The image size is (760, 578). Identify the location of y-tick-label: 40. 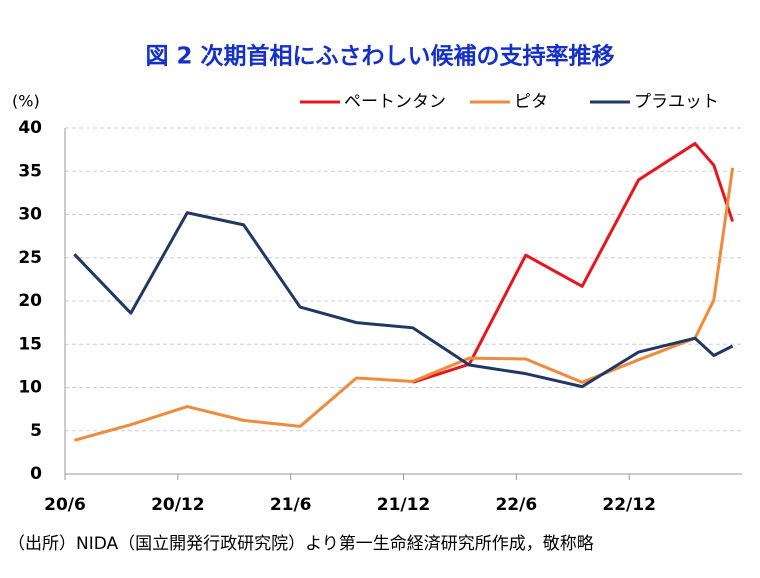
(30, 128).